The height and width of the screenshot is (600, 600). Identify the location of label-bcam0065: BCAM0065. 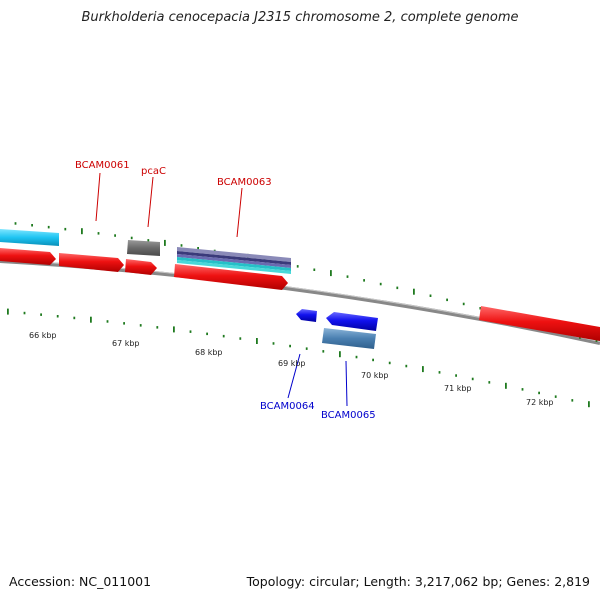
(348, 415).